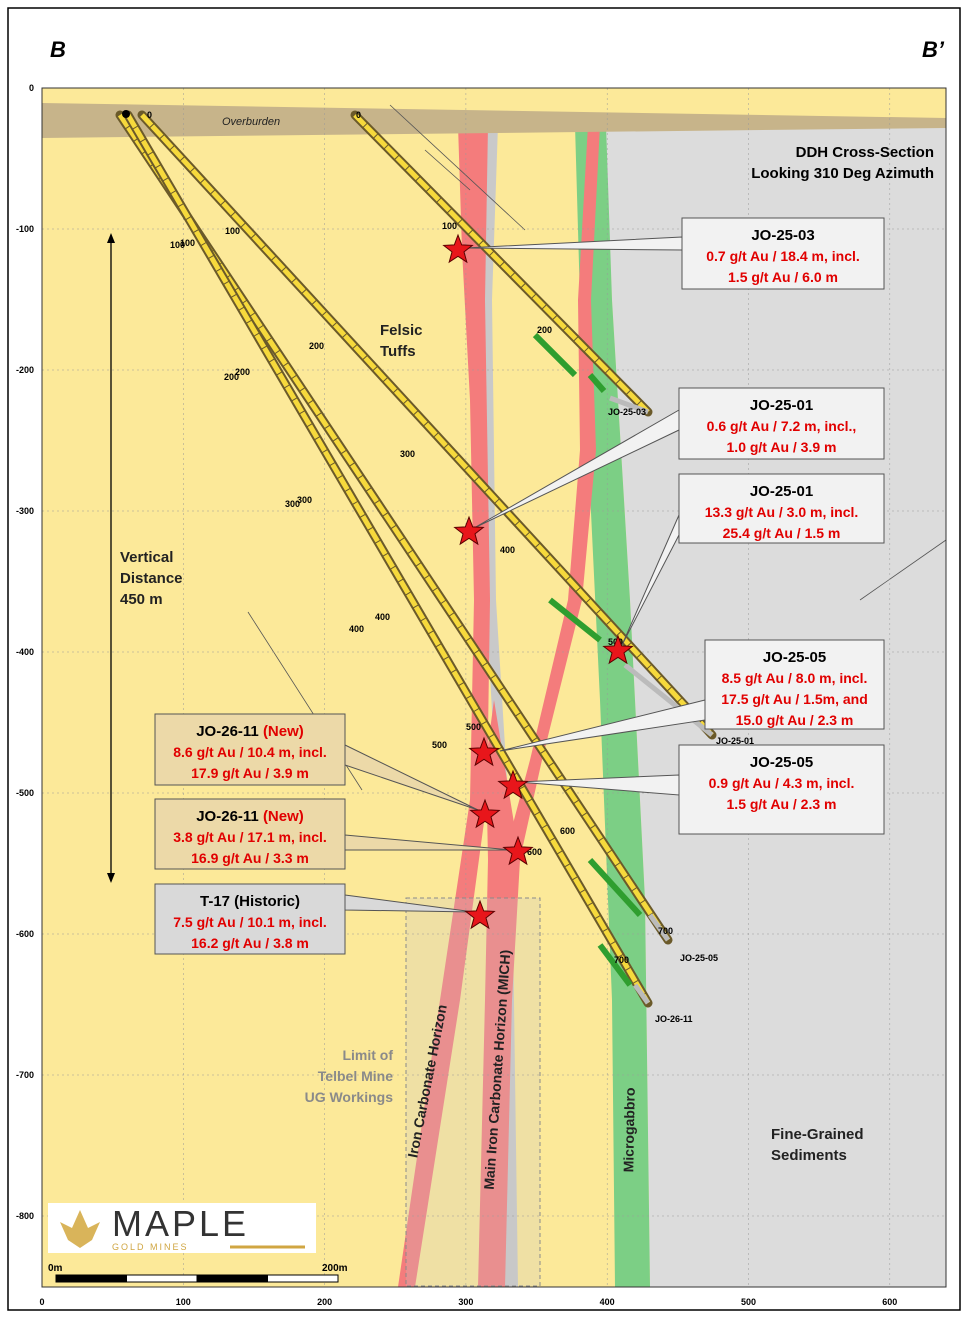 Image resolution: width=968 pixels, height=1317 pixels. What do you see at coordinates (25, 1216) in the screenshot?
I see `y-tick-label: -800` at bounding box center [25, 1216].